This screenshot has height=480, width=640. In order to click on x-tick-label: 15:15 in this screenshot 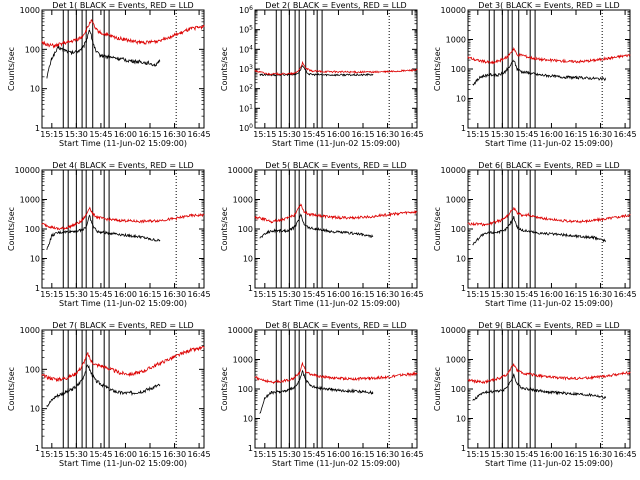, I will do `click(51, 134)`.